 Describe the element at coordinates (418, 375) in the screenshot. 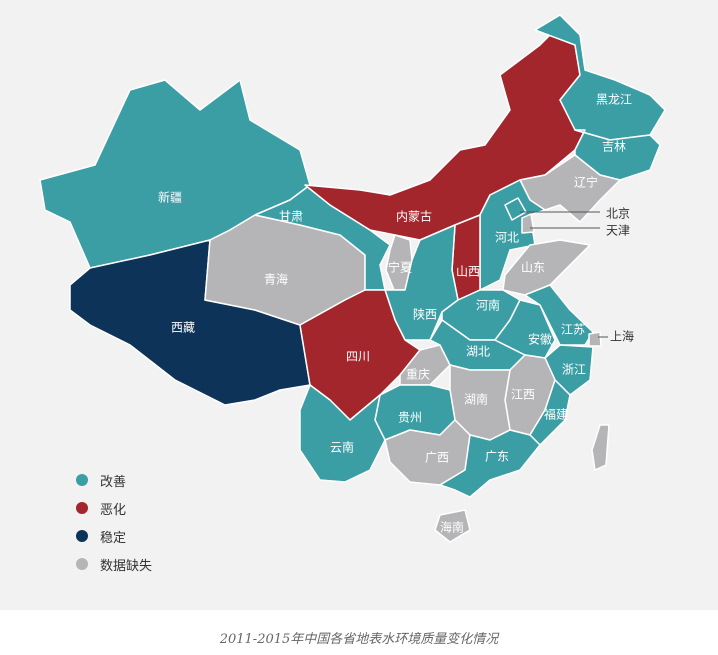

I see `province-label-chongqing: 重庆` at that location.